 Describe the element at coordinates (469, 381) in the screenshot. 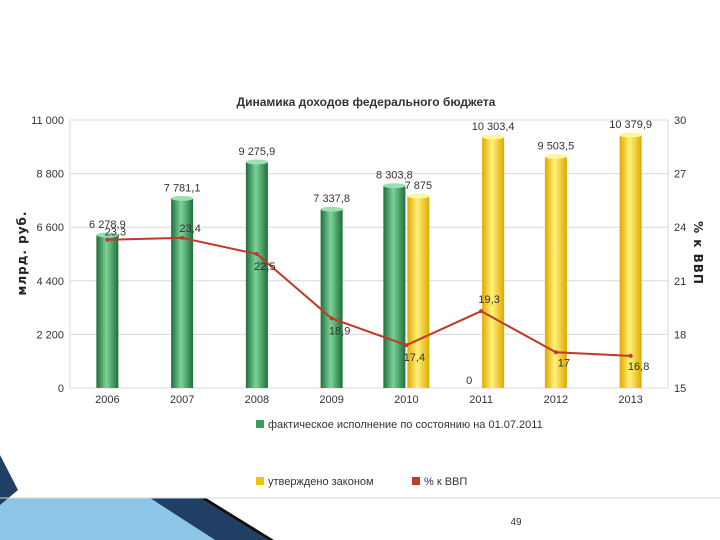

I see `value-label-actual: 0` at that location.